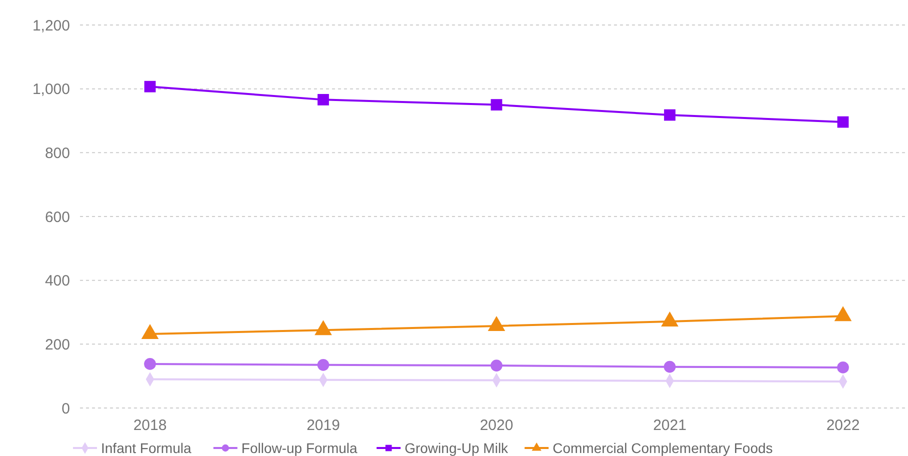  Describe the element at coordinates (323, 425) in the screenshot. I see `x-tick-label: 2019` at that location.